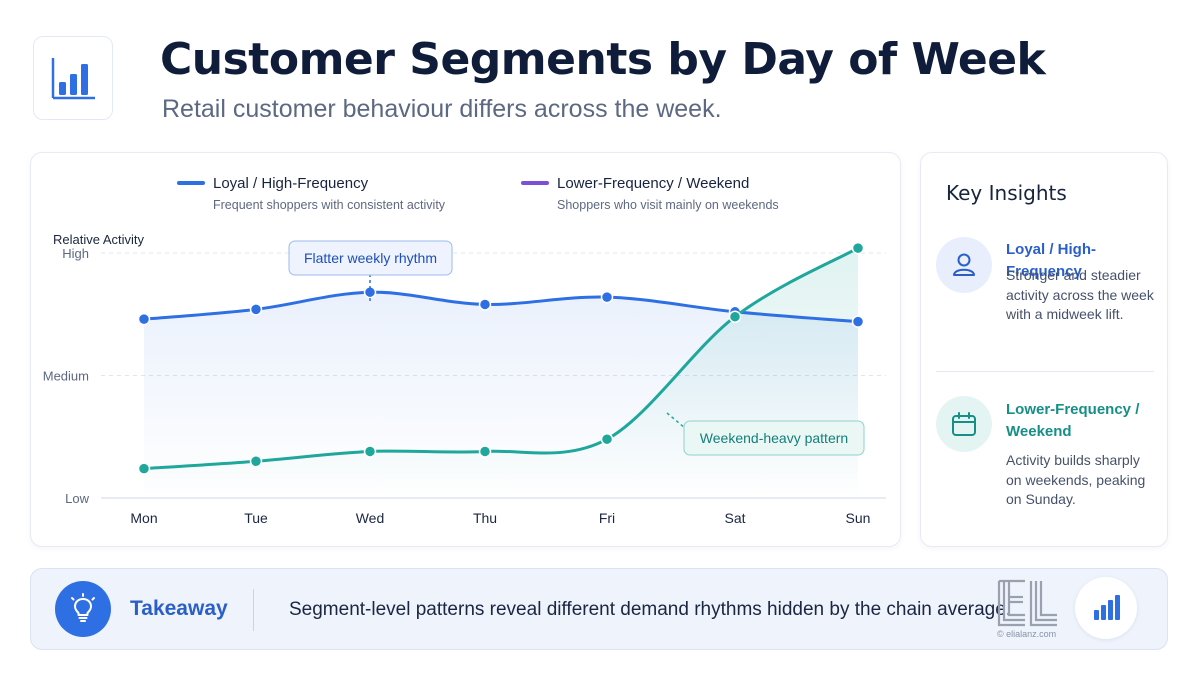 The image size is (1200, 675). I want to click on lightbulb-icon, so click(83, 609).